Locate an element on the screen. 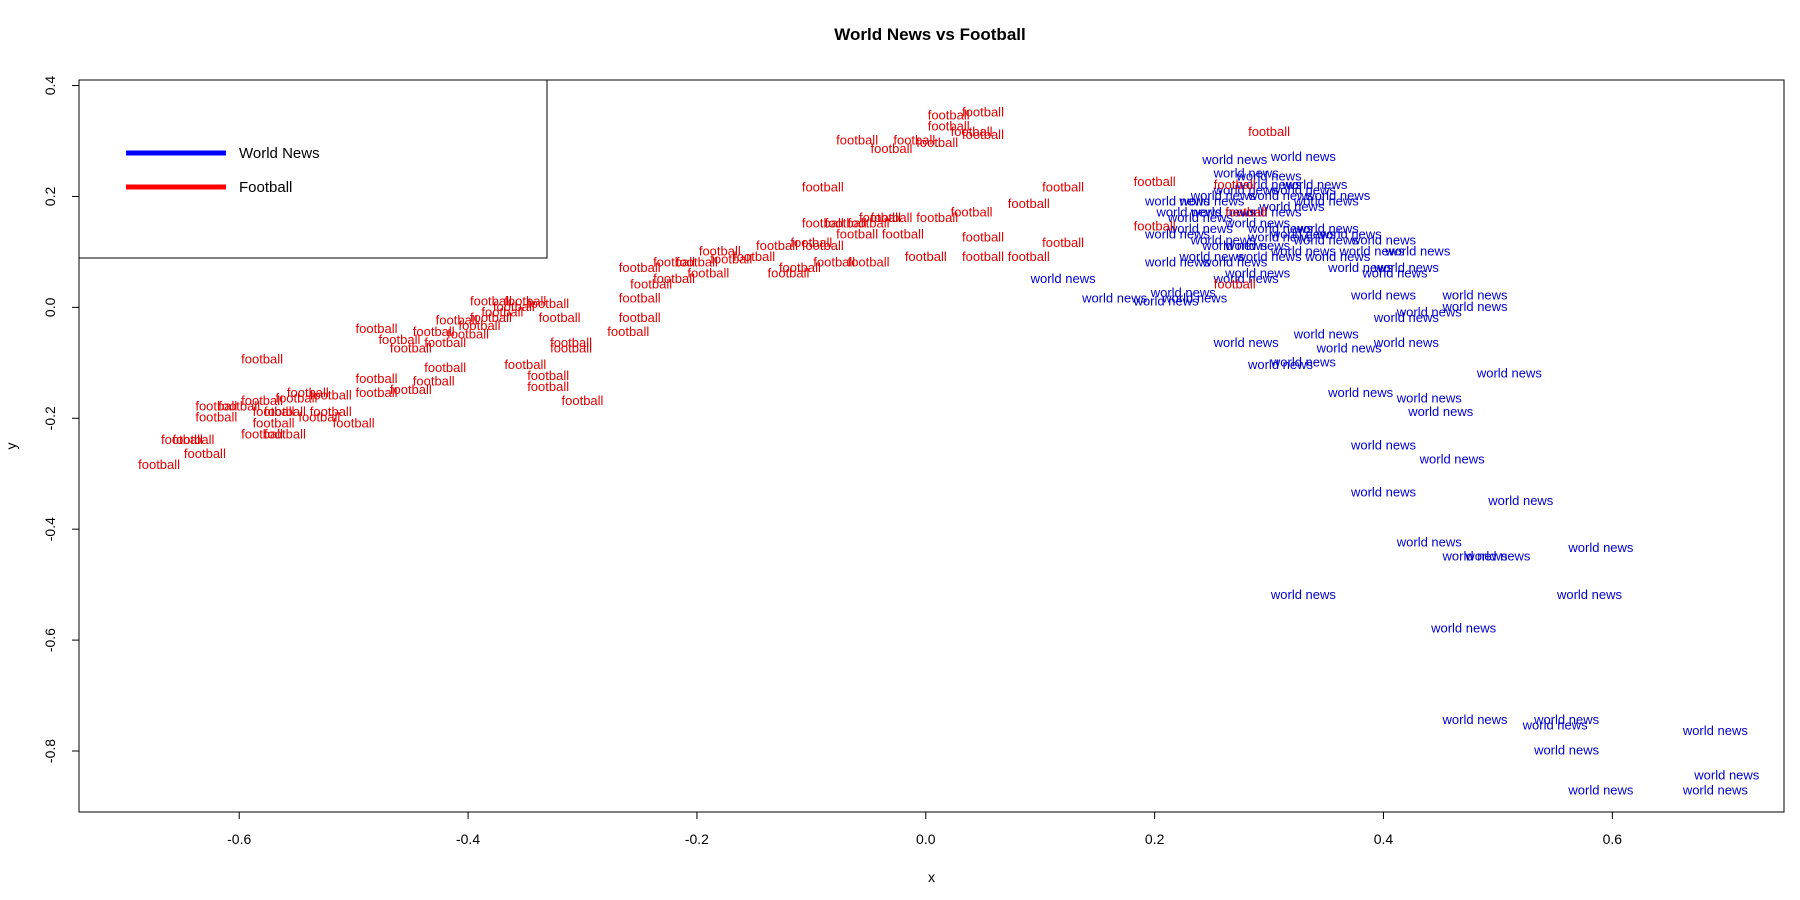  y-tick-label: 0.4 is located at coordinates (50, 86).